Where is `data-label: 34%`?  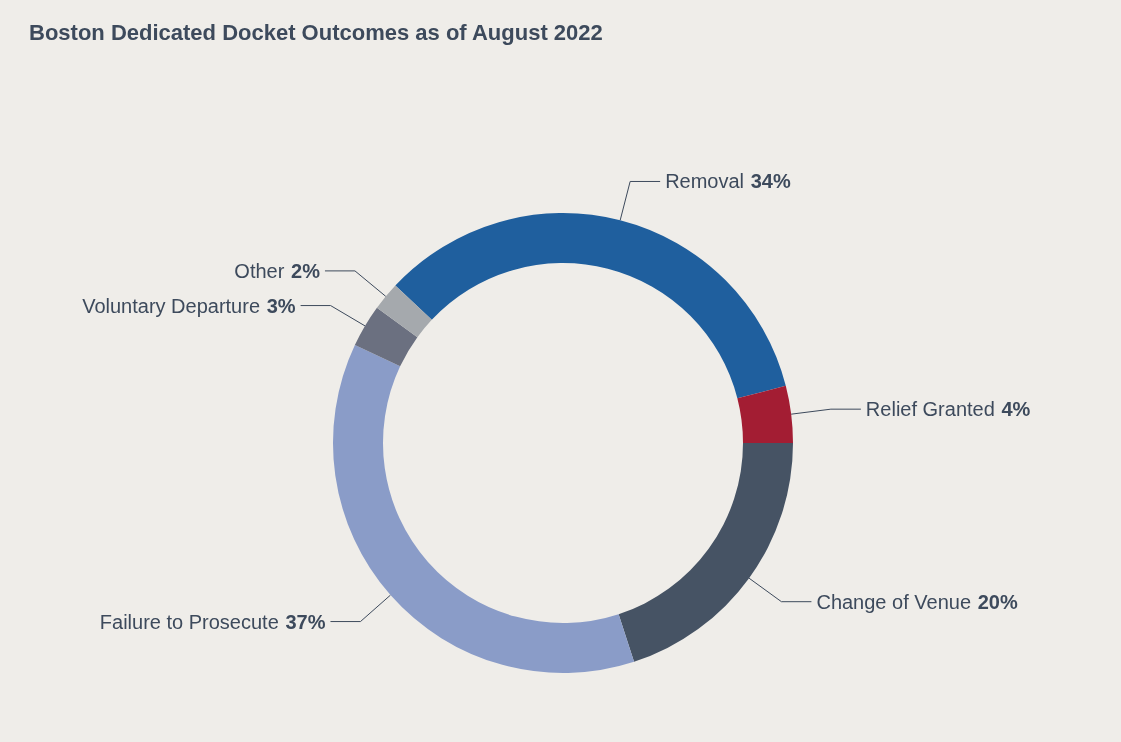
data-label: 34% is located at coordinates (770, 181).